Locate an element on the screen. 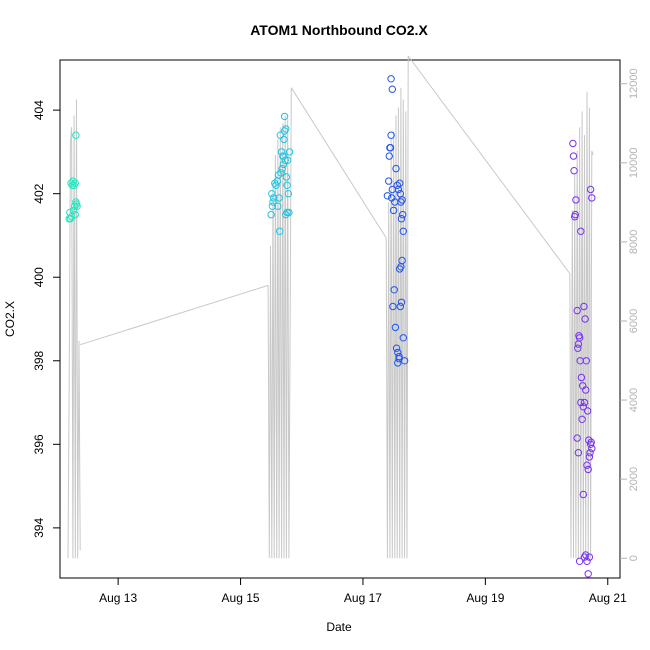 The width and height of the screenshot is (650, 650). y2-tick-label: 0 is located at coordinates (634, 558).